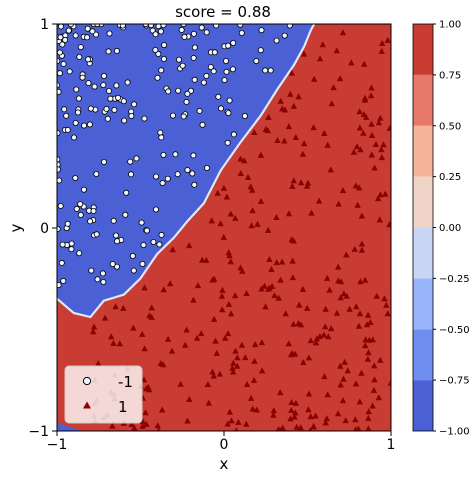  What do you see at coordinates (87, 405) in the screenshot?
I see `legend-marker-positive` at bounding box center [87, 405].